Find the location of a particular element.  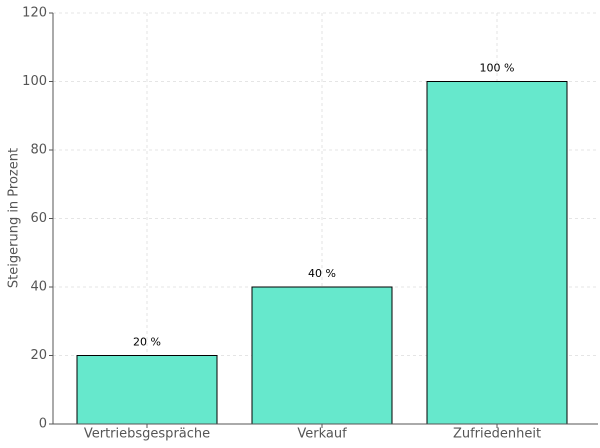

y-tick-label: 80 is located at coordinates (38, 150).